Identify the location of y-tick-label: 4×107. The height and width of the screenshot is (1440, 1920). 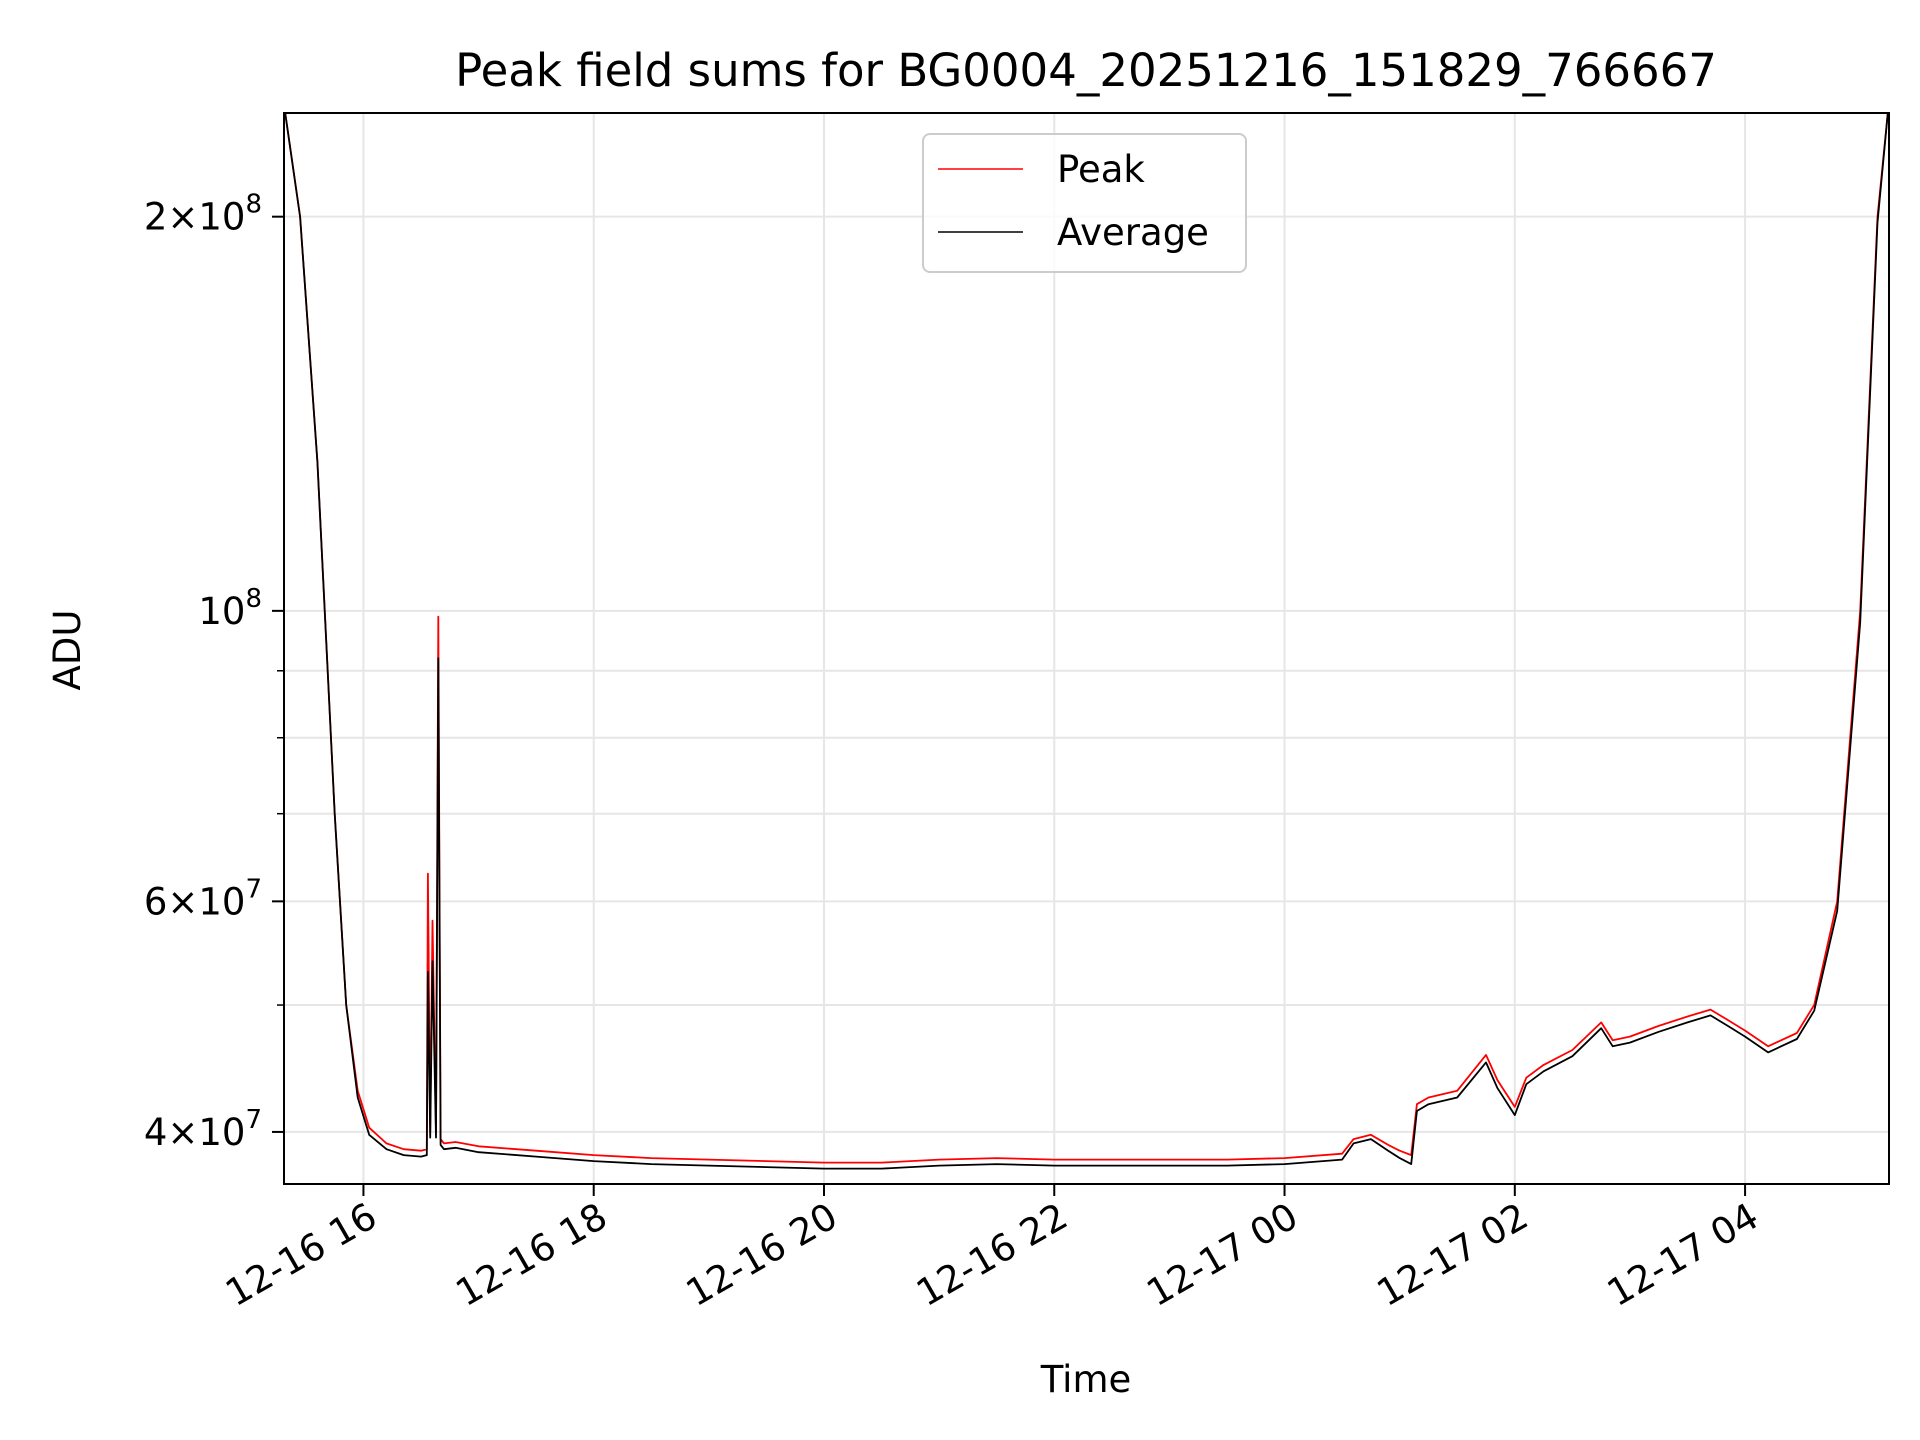
(203, 1129).